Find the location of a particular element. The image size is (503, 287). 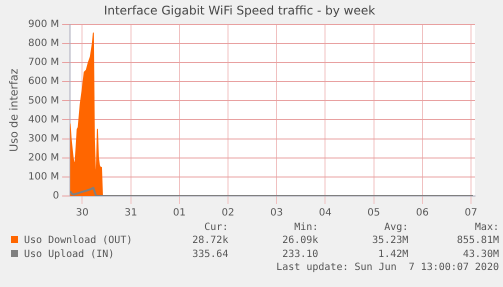

text: 43.30M is located at coordinates (481, 255).